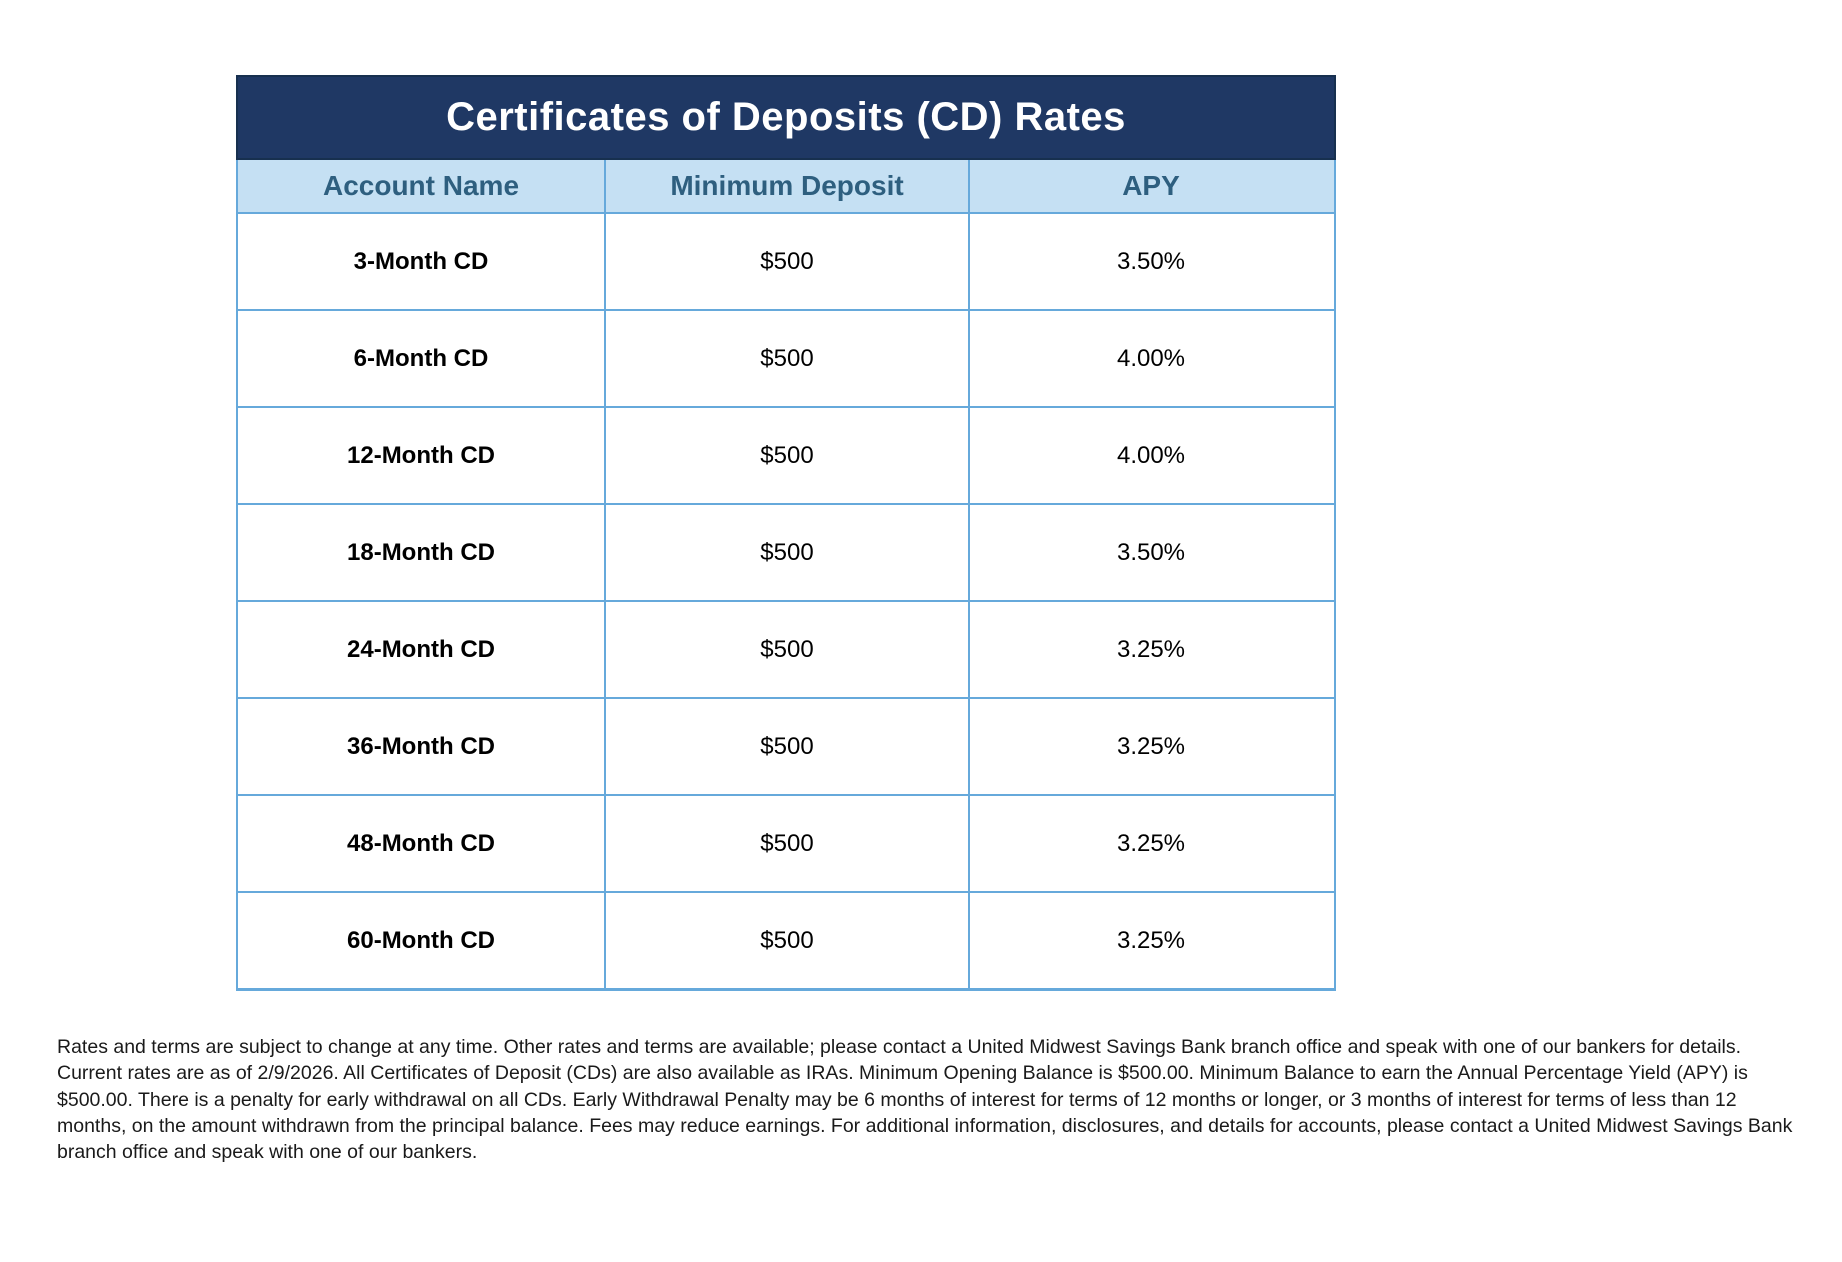  What do you see at coordinates (422, 746) in the screenshot?
I see `account-name-cell: 36-Month CD` at bounding box center [422, 746].